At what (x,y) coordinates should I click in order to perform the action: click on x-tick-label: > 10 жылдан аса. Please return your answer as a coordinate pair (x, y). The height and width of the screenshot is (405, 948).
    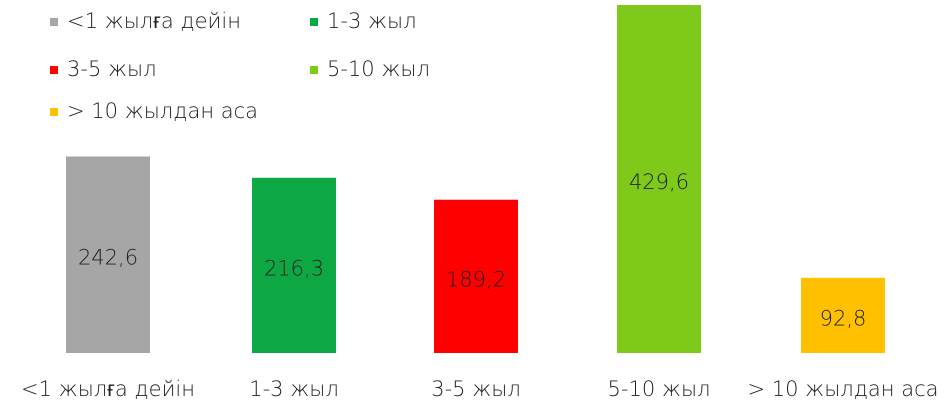
    Looking at the image, I should click on (842, 389).